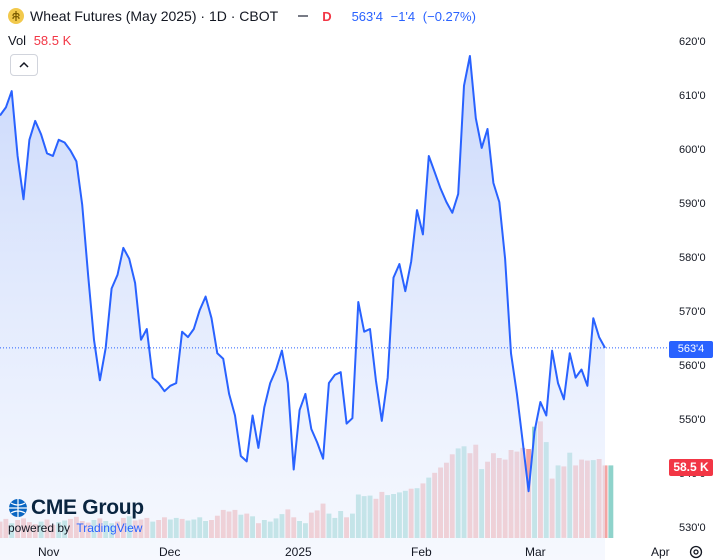  I want to click on wheat-symbol-icon, so click(16, 16).